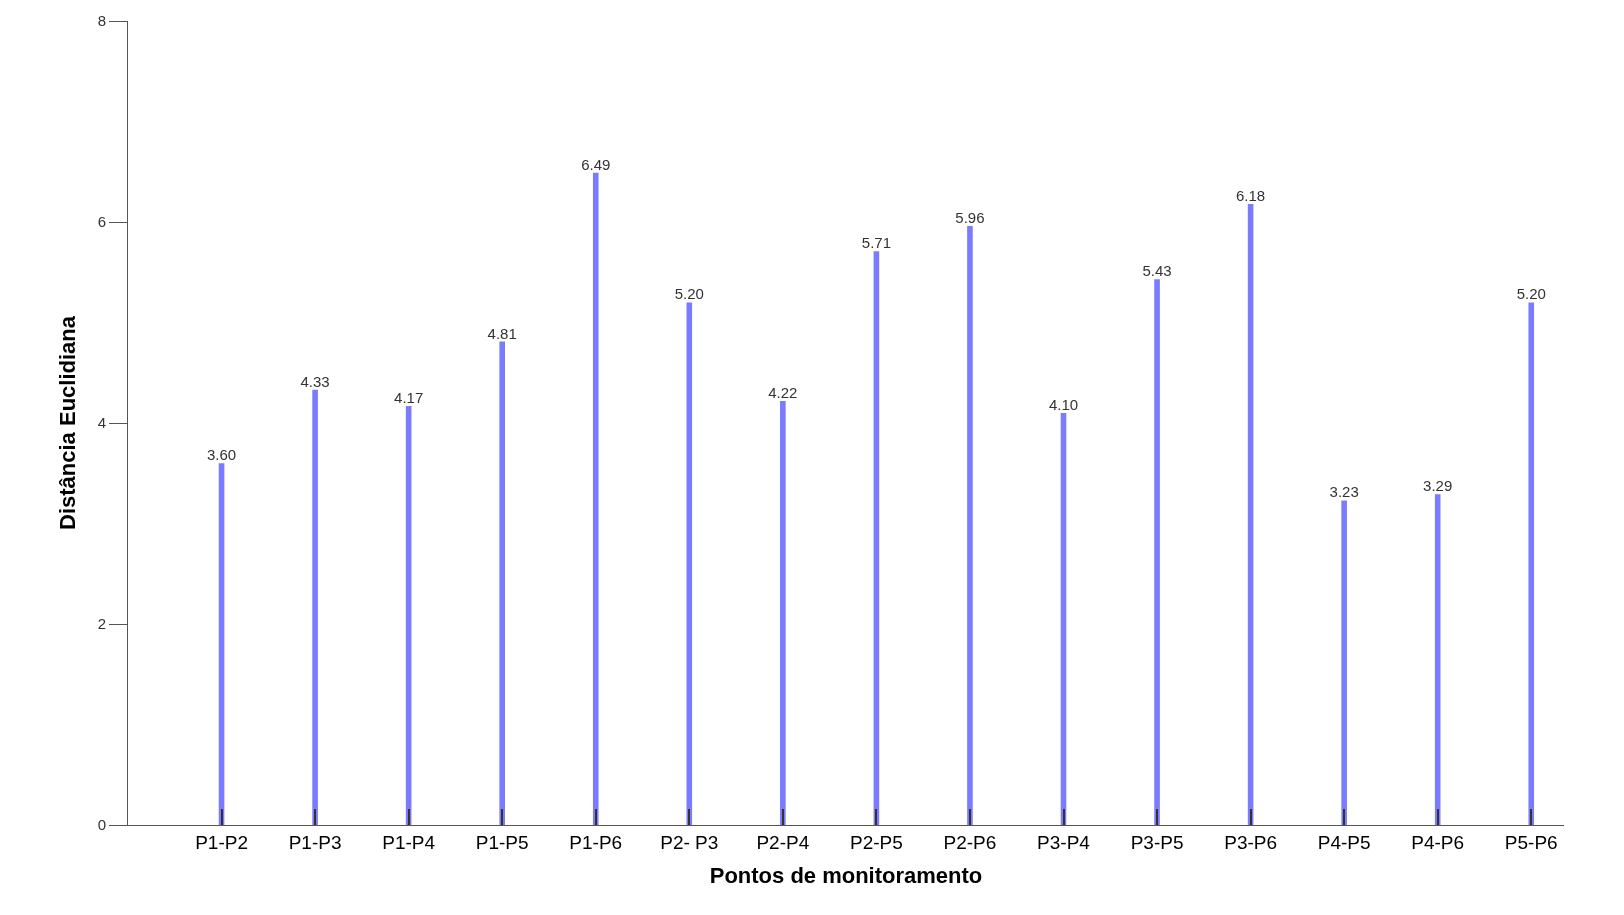 Image resolution: width=1624 pixels, height=915 pixels. Describe the element at coordinates (502, 842) in the screenshot. I see `x-tick-label: P1-P5` at that location.